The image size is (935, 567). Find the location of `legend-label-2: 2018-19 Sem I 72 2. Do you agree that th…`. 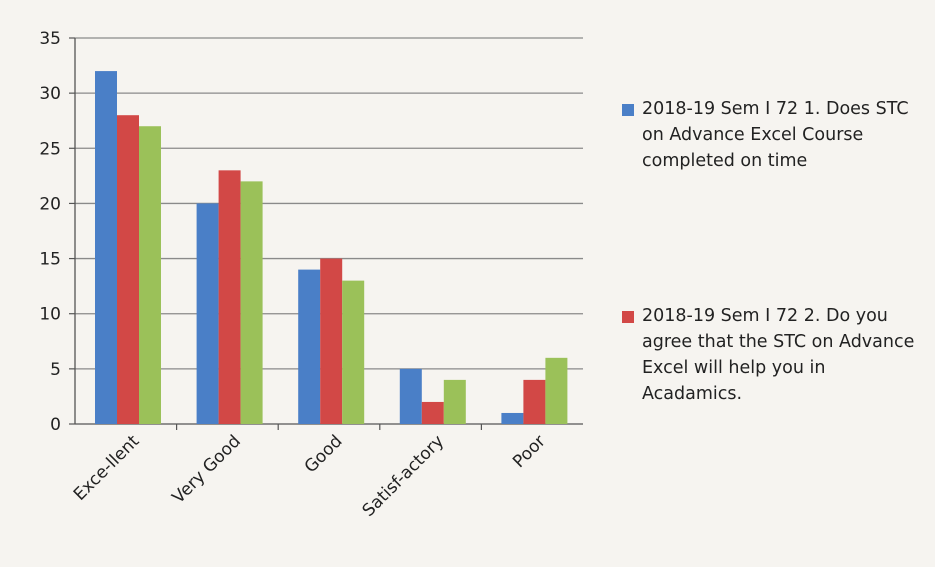

legend-label-2: 2018-19 Sem I 72 2. Do you agree that th… is located at coordinates (778, 355).